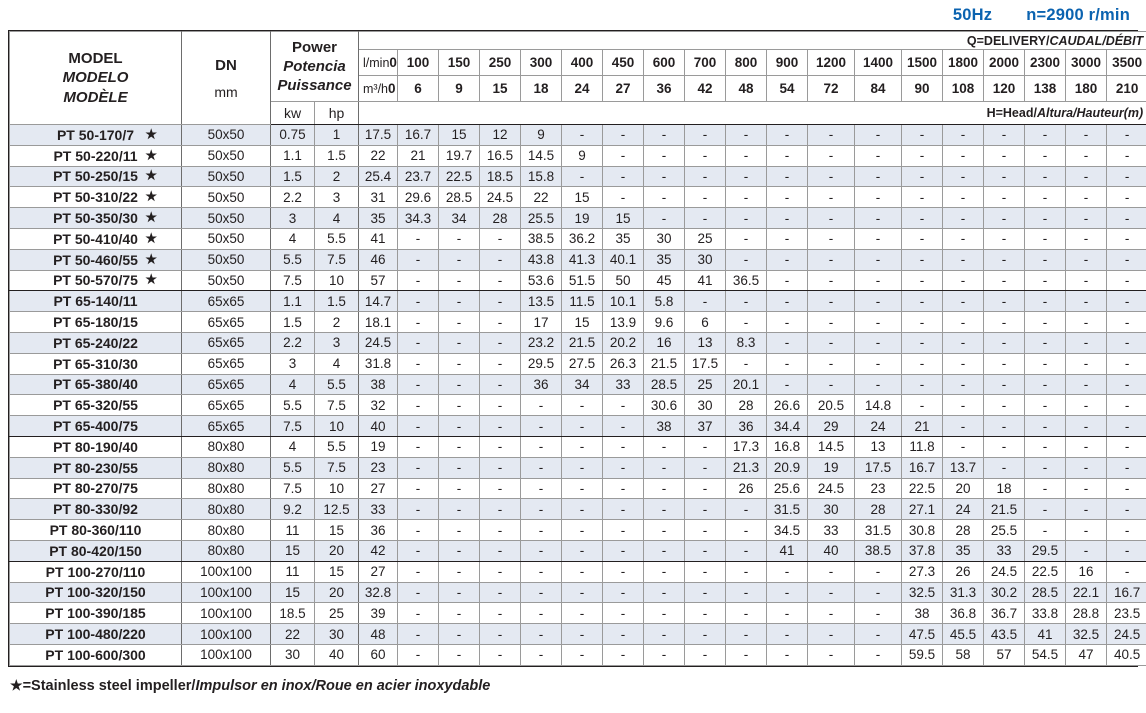 The width and height of the screenshot is (1146, 713). Describe the element at coordinates (95, 342) in the screenshot. I see `cell-model: PT 65-240/22` at that location.